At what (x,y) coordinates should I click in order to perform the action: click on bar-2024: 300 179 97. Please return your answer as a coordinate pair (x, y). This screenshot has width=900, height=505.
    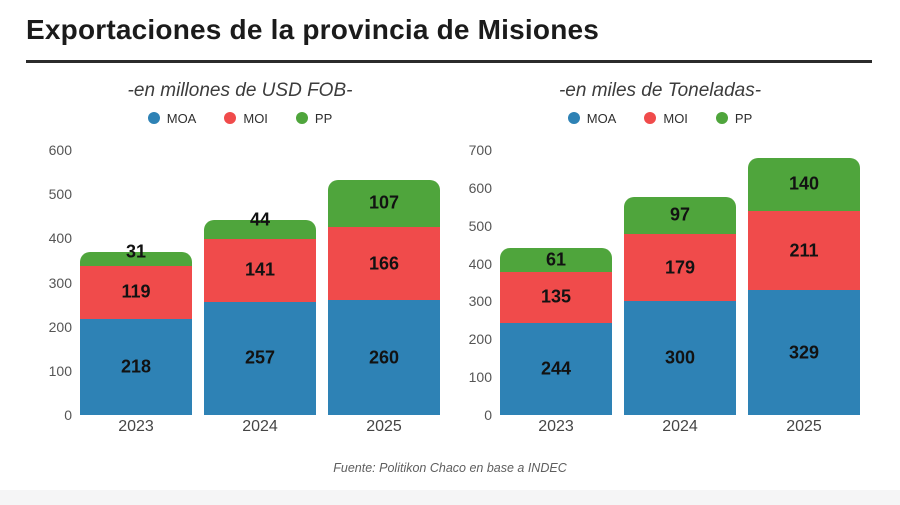
    Looking at the image, I should click on (680, 305).